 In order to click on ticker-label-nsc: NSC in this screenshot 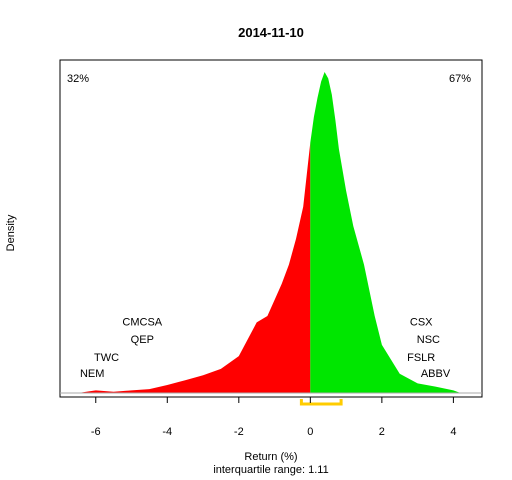, I will do `click(428, 340)`.